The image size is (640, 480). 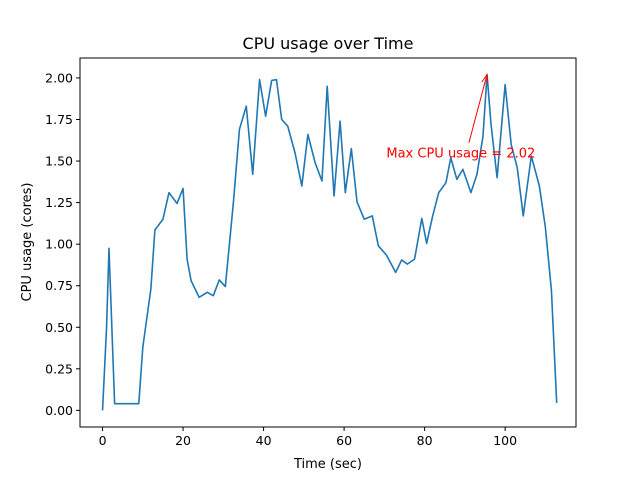 What do you see at coordinates (27, 242) in the screenshot?
I see `y-axis-label: CPU usage (cores)` at bounding box center [27, 242].